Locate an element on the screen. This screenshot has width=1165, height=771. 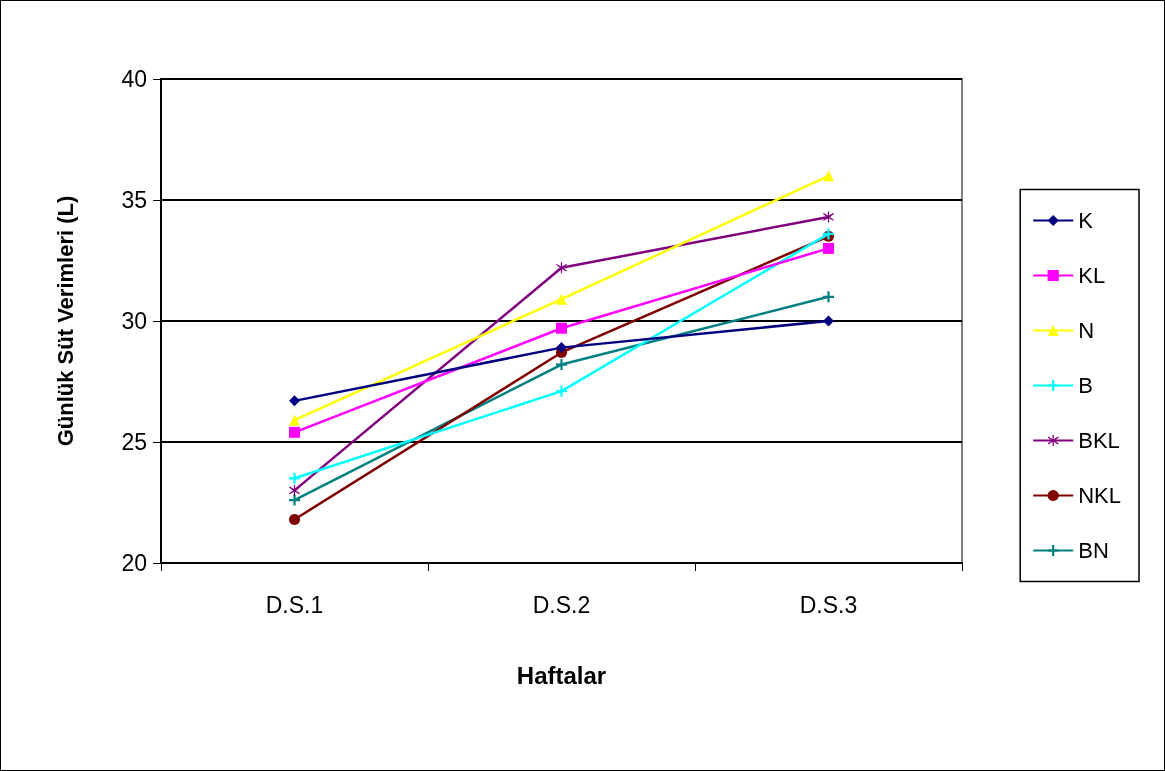
legend-label: KL is located at coordinates (1092, 275).